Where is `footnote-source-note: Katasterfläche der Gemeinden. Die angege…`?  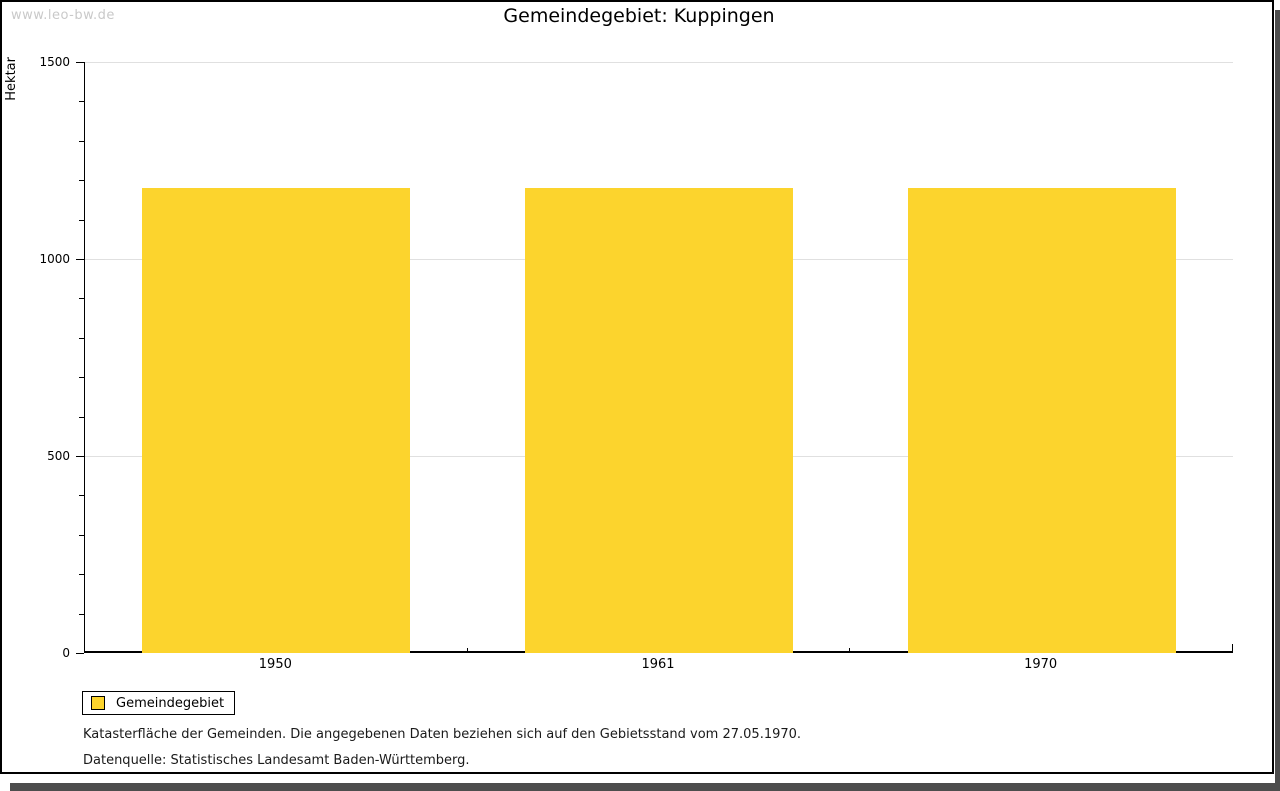 footnote-source-note: Katasterfläche der Gemeinden. Die angege… is located at coordinates (442, 734).